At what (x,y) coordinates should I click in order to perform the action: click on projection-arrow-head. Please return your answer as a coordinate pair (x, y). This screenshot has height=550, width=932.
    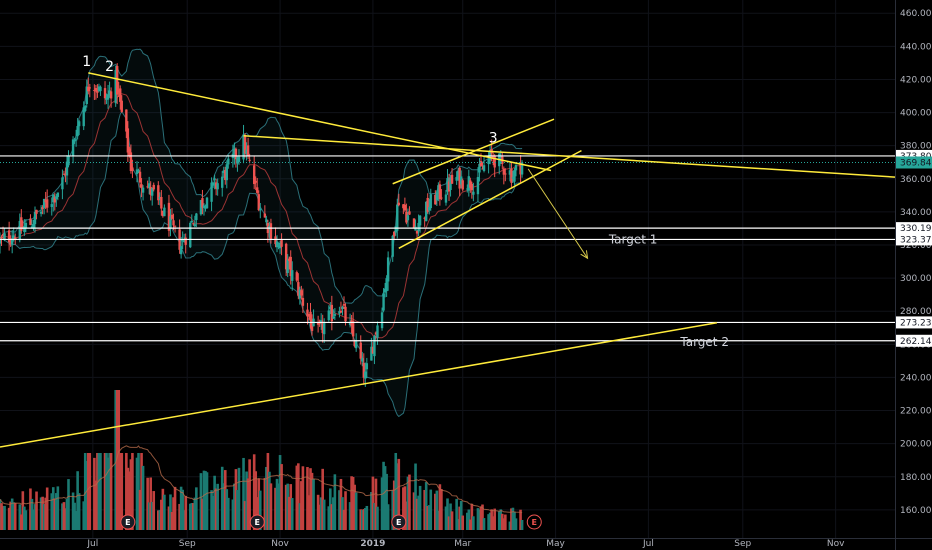
    Looking at the image, I should click on (584, 255).